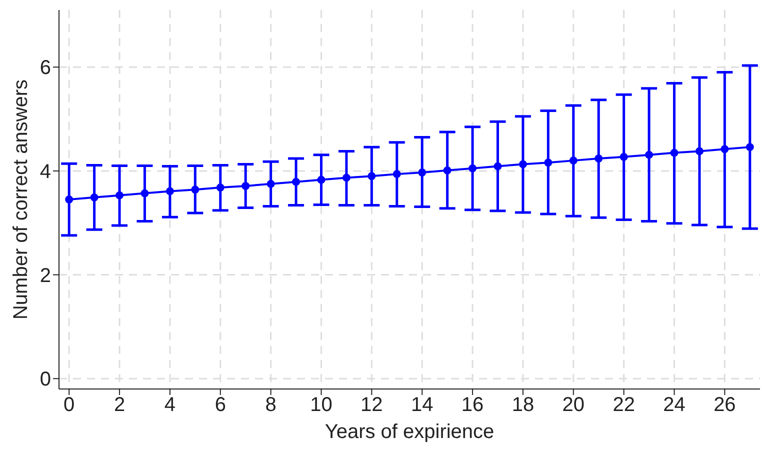 The width and height of the screenshot is (762, 450). What do you see at coordinates (472, 405) in the screenshot?
I see `x-tick-label: 16` at bounding box center [472, 405].